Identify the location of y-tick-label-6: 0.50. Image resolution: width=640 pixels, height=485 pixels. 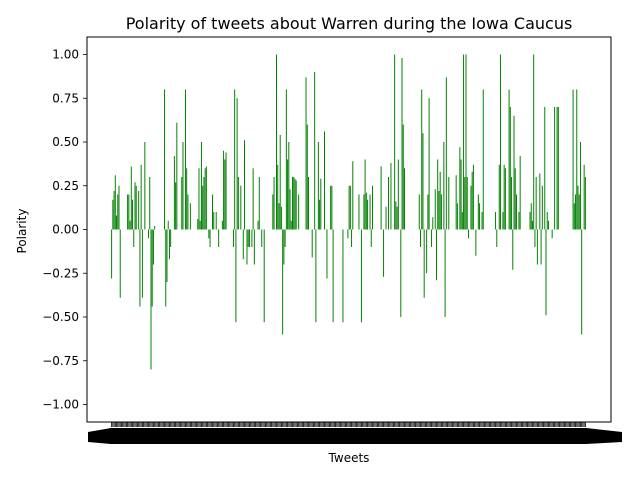
(65, 142).